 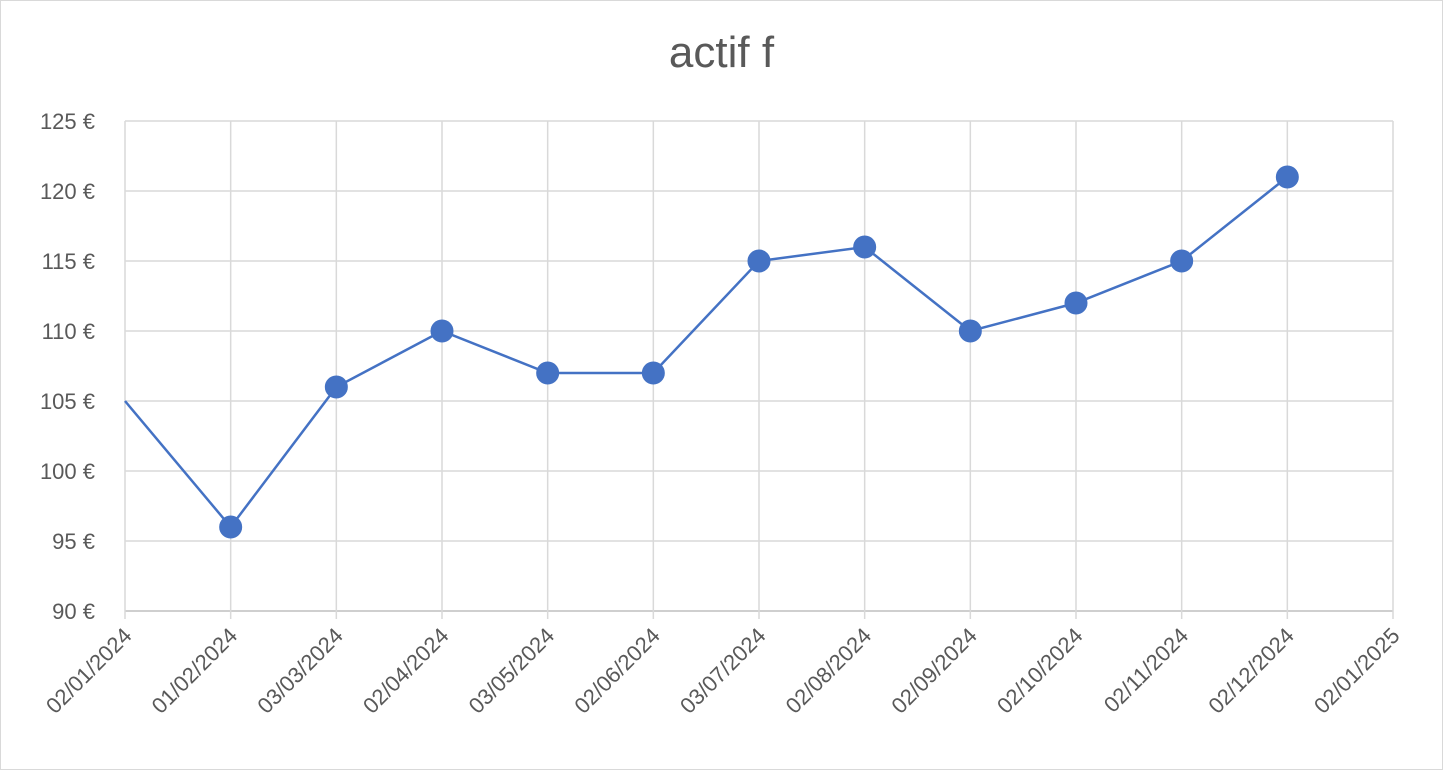 I want to click on y-tick-label: 90 €, so click(x=73, y=611).